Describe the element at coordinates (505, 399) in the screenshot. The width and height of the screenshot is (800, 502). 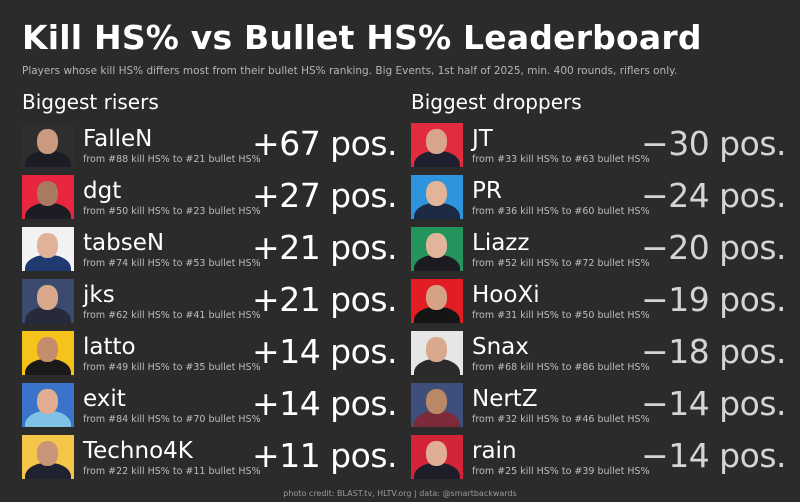
I see `player-name: NertZ` at that location.